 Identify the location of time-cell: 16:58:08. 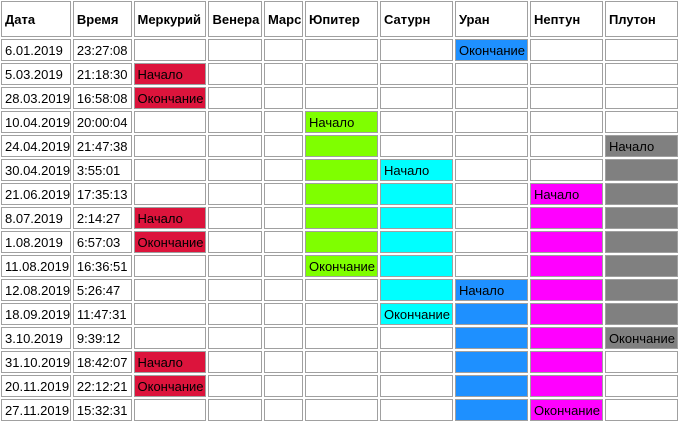
(102, 98).